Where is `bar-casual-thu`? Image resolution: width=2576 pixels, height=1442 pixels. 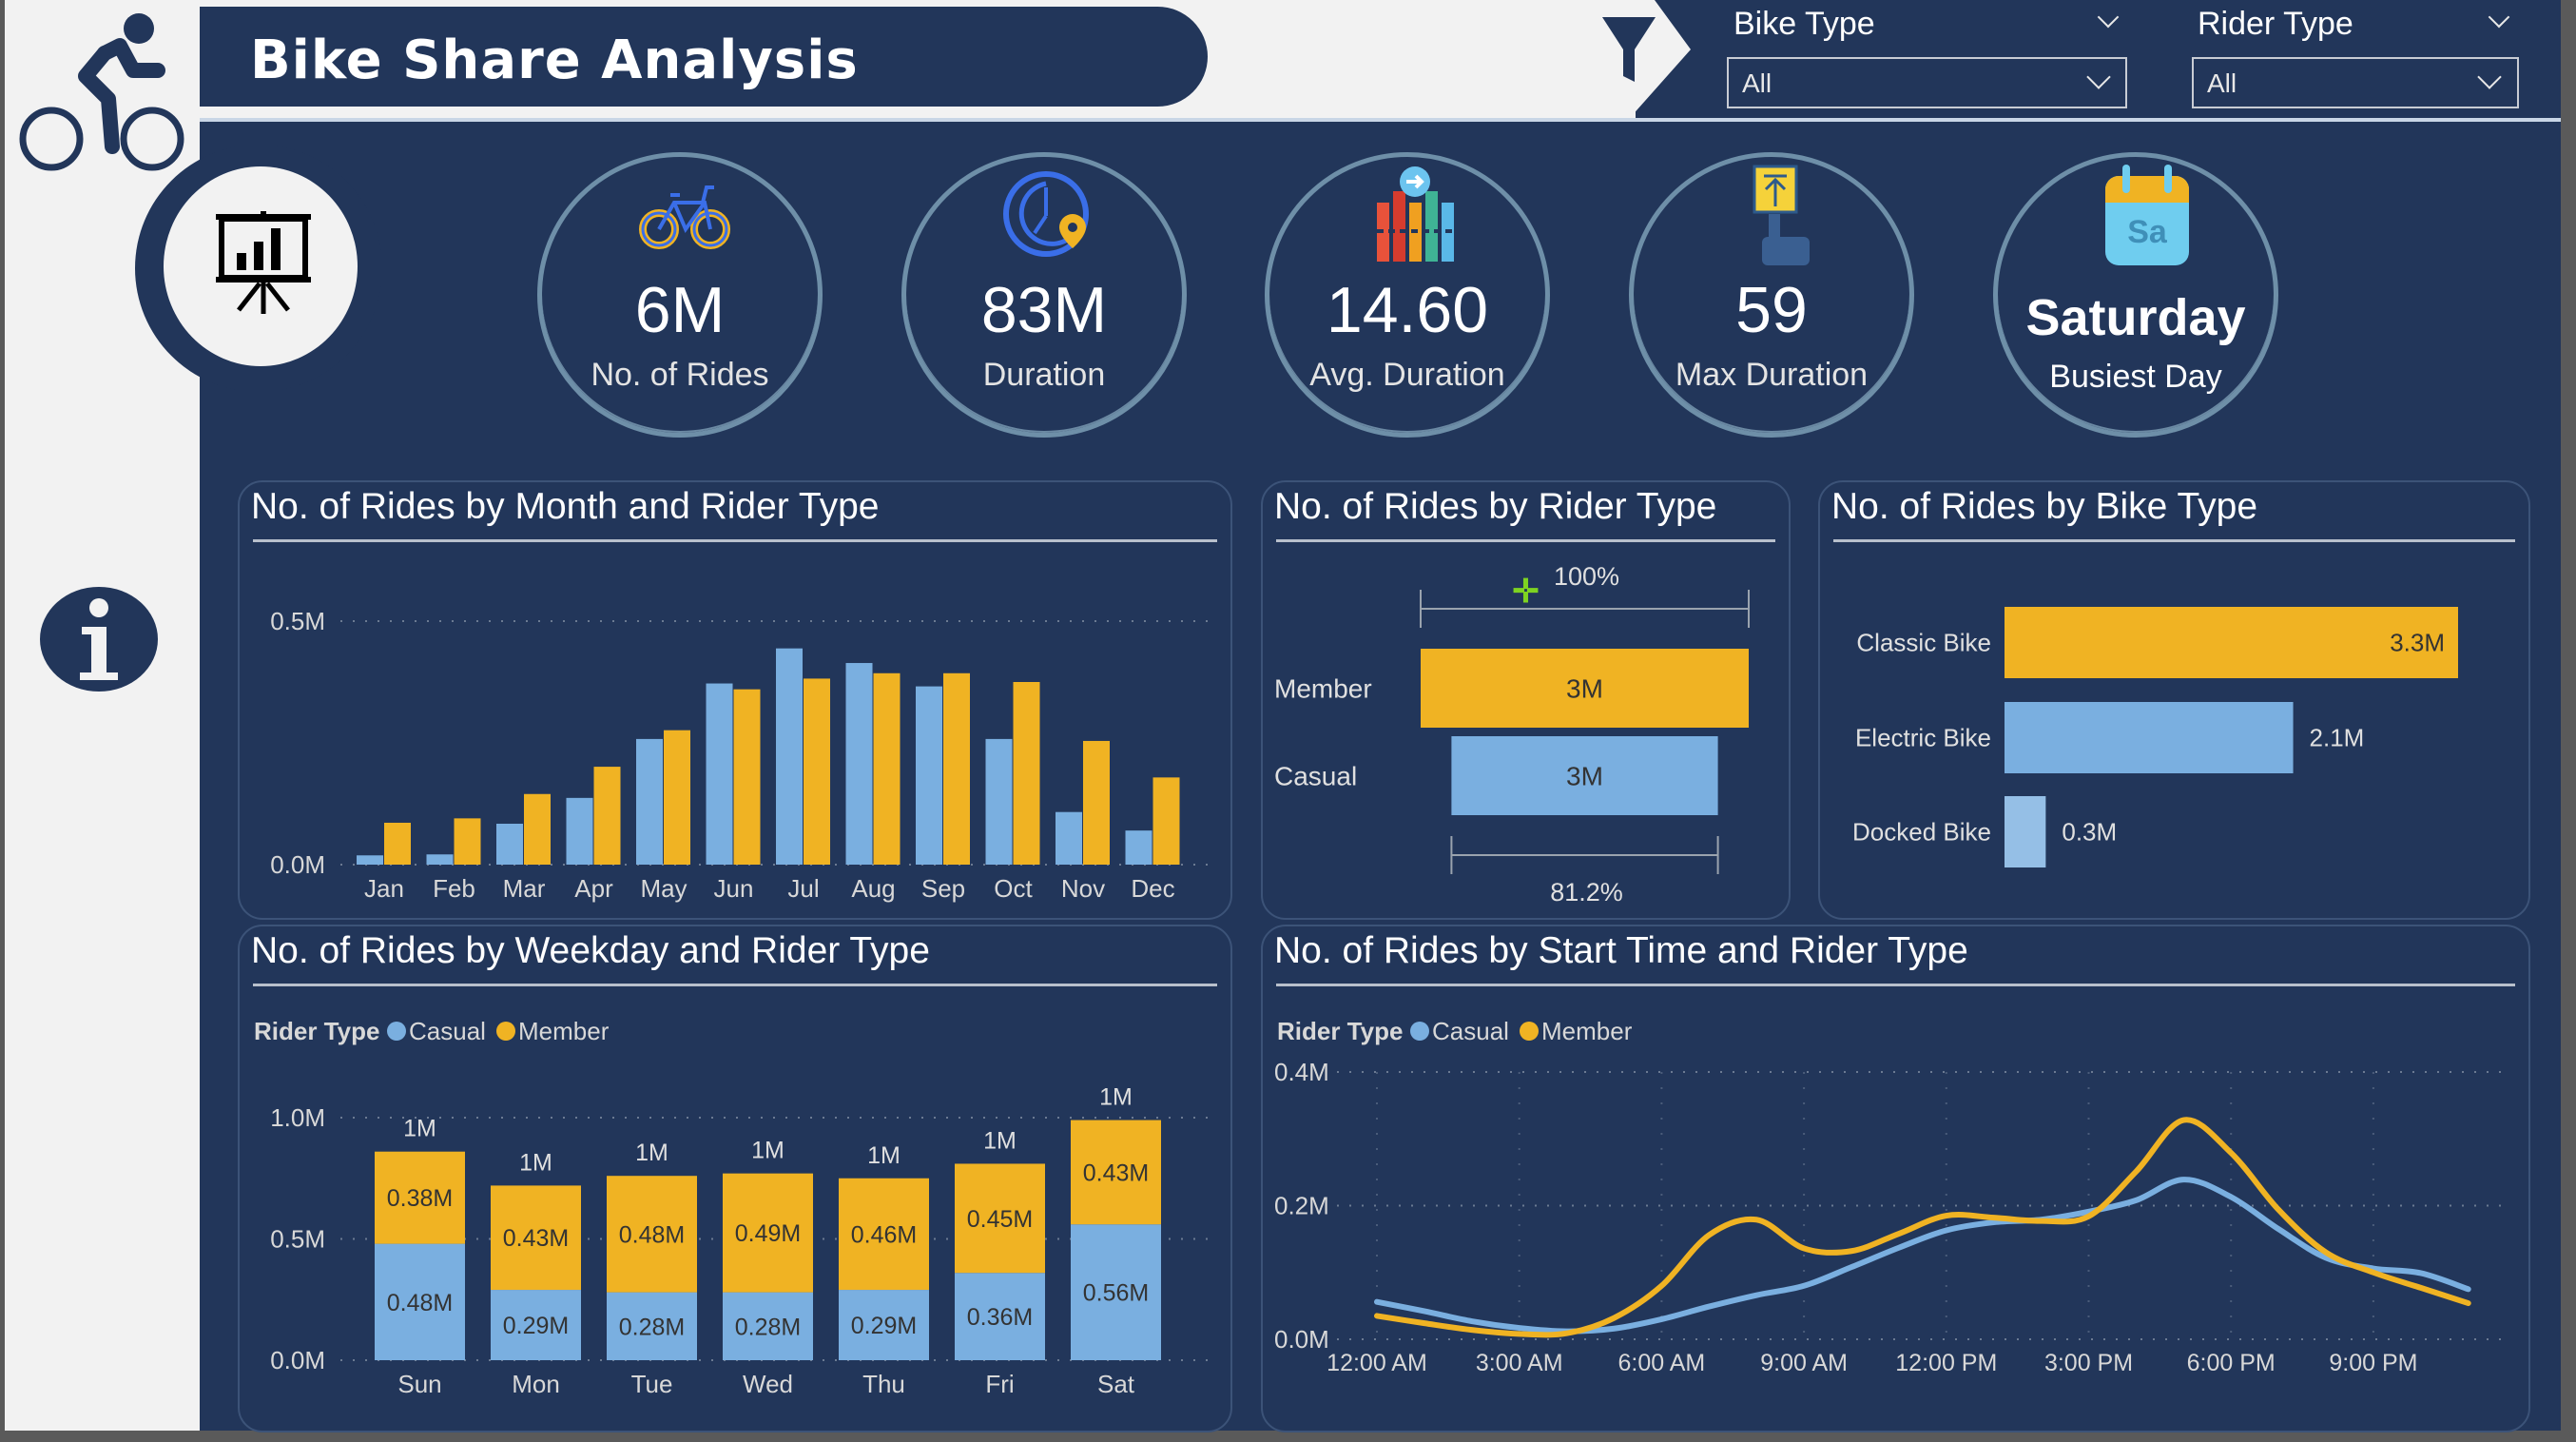 bar-casual-thu is located at coordinates (884, 1325).